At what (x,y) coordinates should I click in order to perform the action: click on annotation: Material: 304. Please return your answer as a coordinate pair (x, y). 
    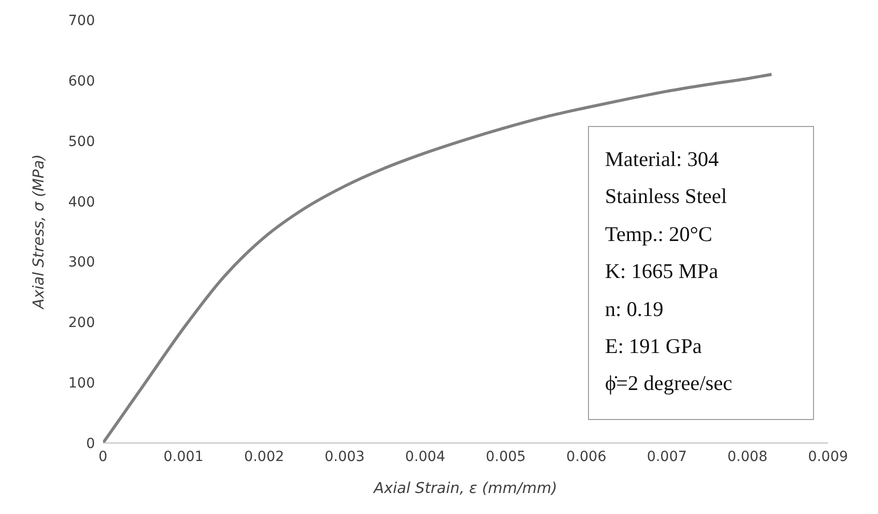
    Looking at the image, I should click on (662, 159).